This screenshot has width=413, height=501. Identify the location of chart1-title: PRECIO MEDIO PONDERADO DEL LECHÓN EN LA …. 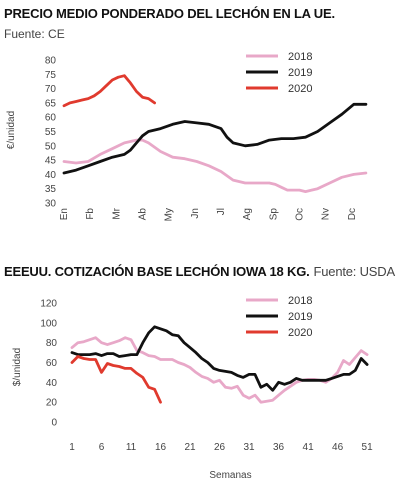
(169, 13).